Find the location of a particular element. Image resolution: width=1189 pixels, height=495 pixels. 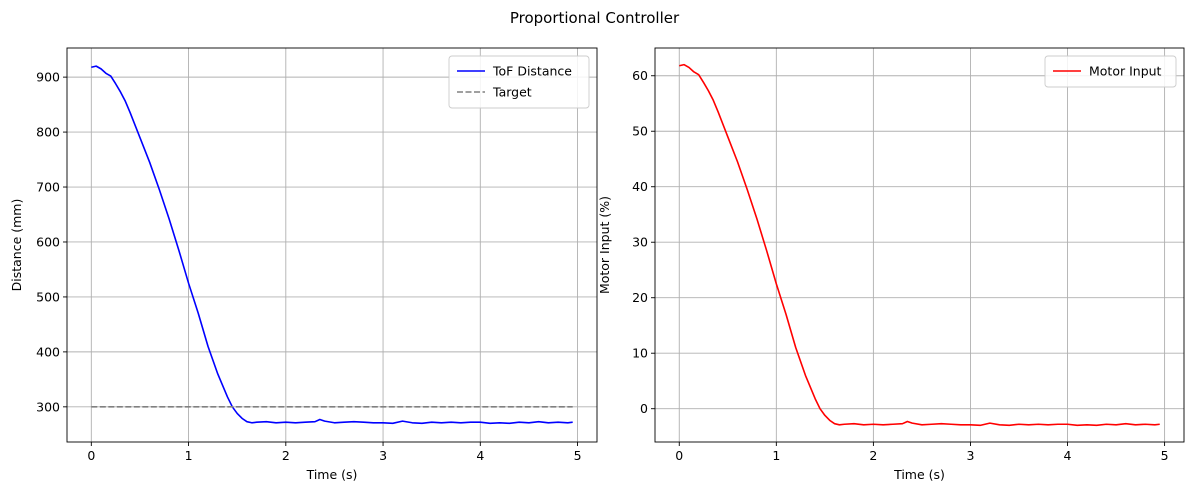

y-tick-label: 60 is located at coordinates (640, 75).